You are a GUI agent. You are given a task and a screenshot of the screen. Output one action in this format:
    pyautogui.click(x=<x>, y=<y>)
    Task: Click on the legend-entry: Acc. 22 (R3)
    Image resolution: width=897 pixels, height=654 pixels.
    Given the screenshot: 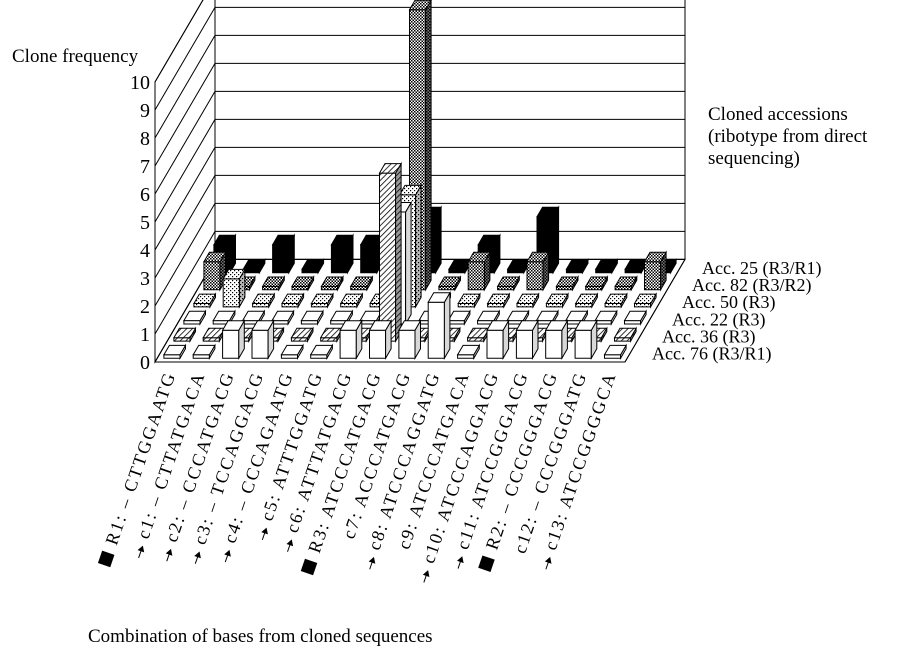 What is the action you would take?
    pyautogui.click(x=718, y=319)
    